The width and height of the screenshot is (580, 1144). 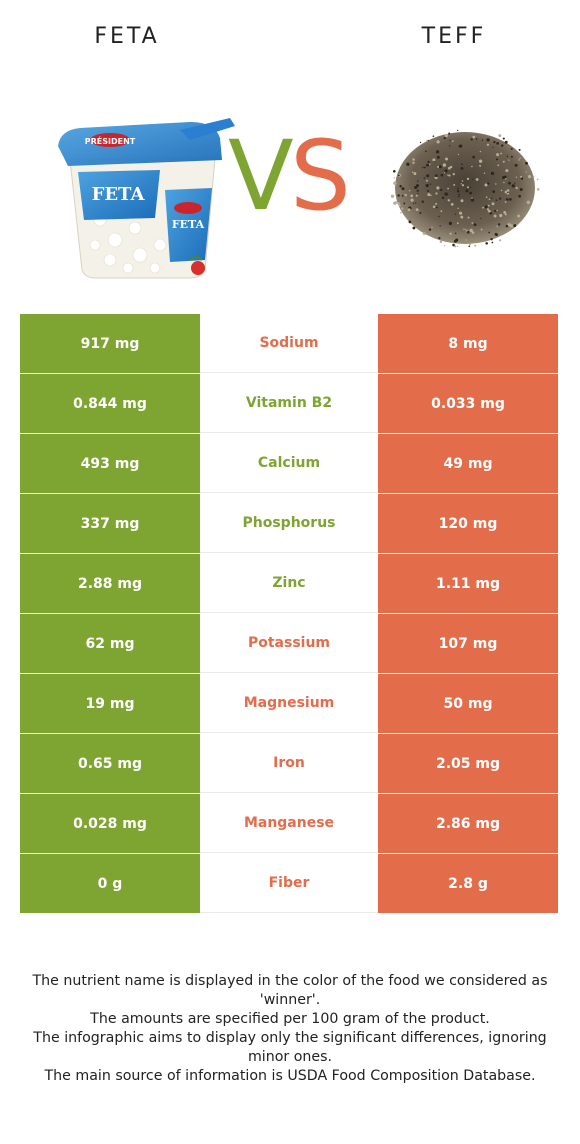 I want to click on table-row: 0.028 mg Manganese 2.86 mg, so click(x=289, y=823).